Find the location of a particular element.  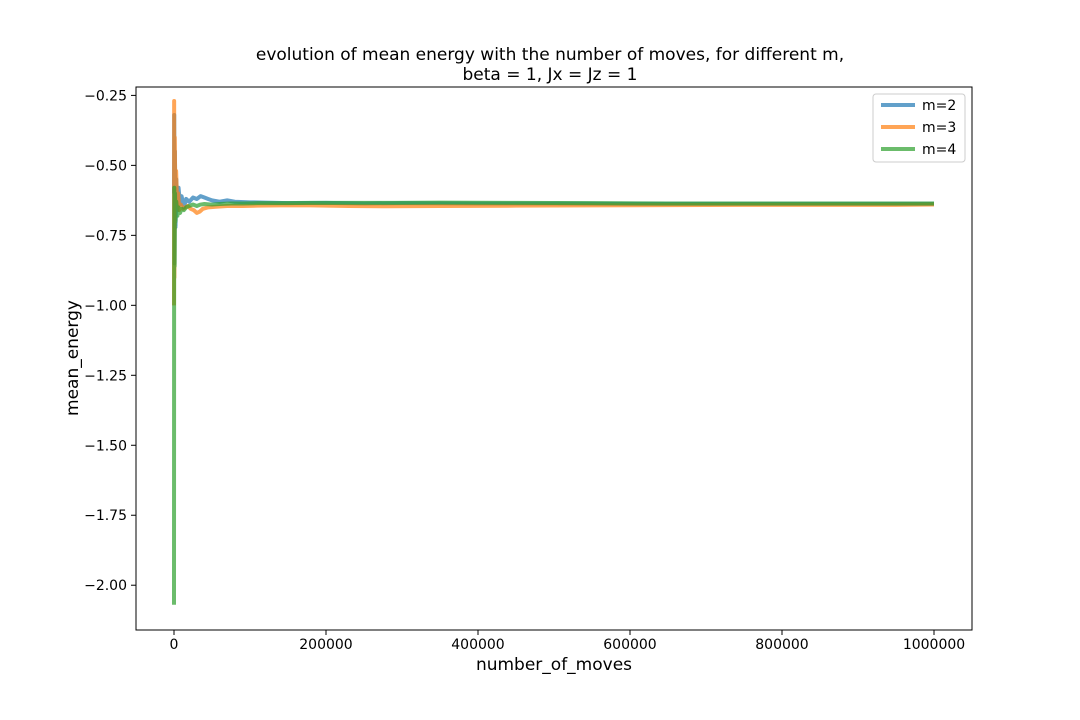

x-tick-label: 600000 is located at coordinates (629, 645).